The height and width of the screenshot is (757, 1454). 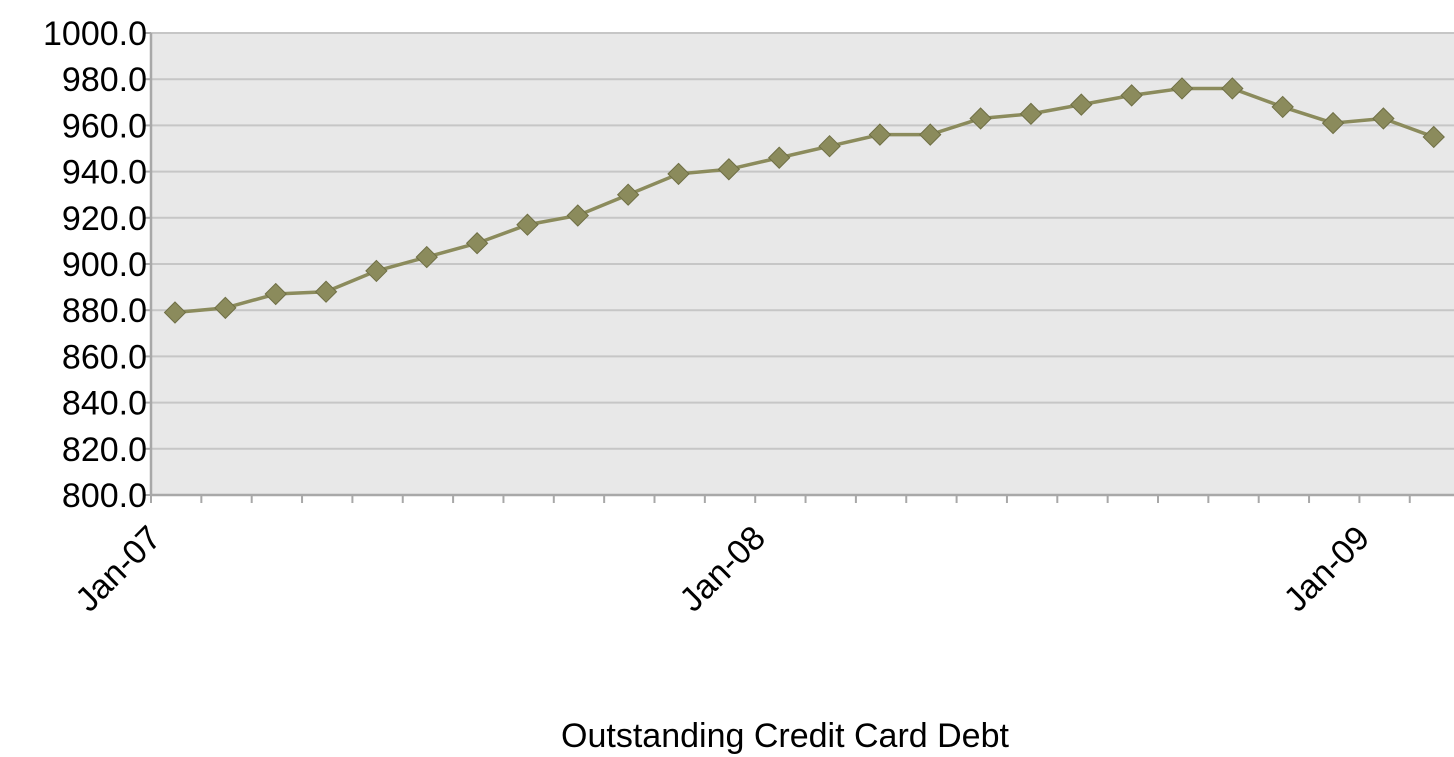 I want to click on y-tick-label: 840.0, so click(x=104, y=404).